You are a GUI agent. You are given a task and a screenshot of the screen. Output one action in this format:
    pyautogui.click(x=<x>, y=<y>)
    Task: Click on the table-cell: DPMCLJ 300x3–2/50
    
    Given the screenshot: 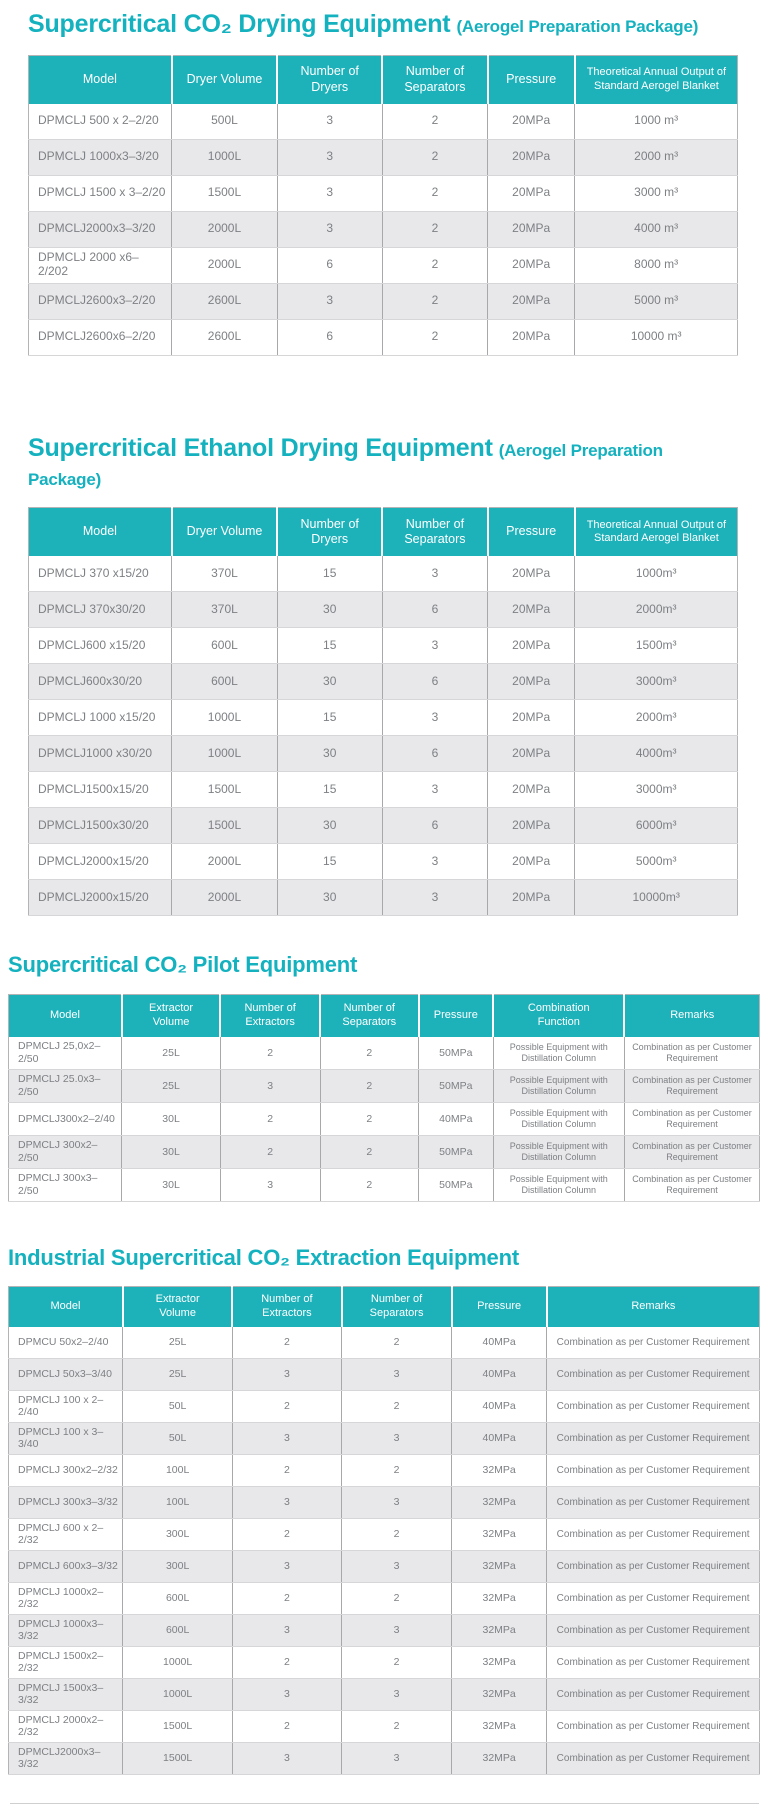 What is the action you would take?
    pyautogui.click(x=65, y=1185)
    